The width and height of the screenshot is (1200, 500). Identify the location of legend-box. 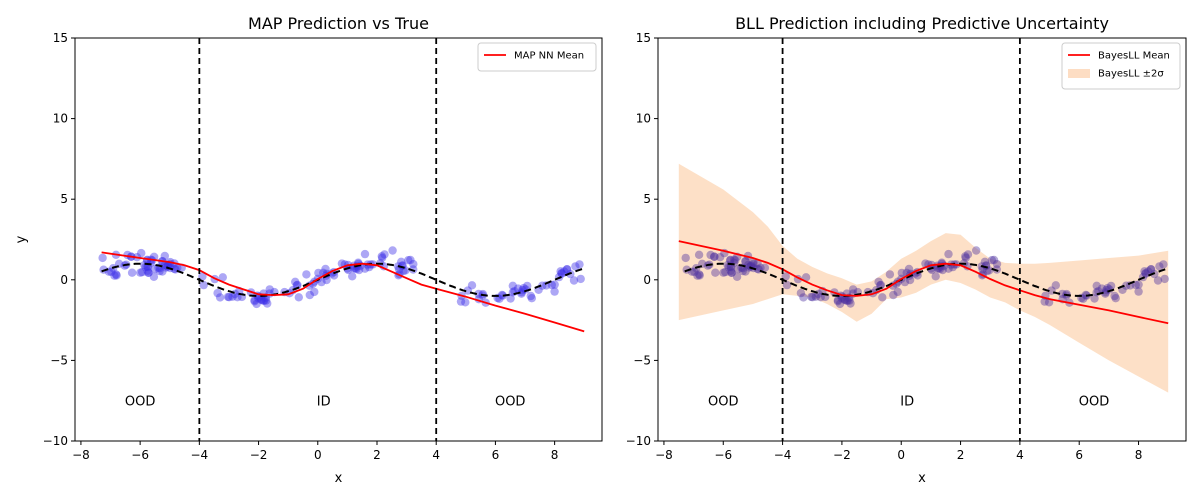
(537, 57).